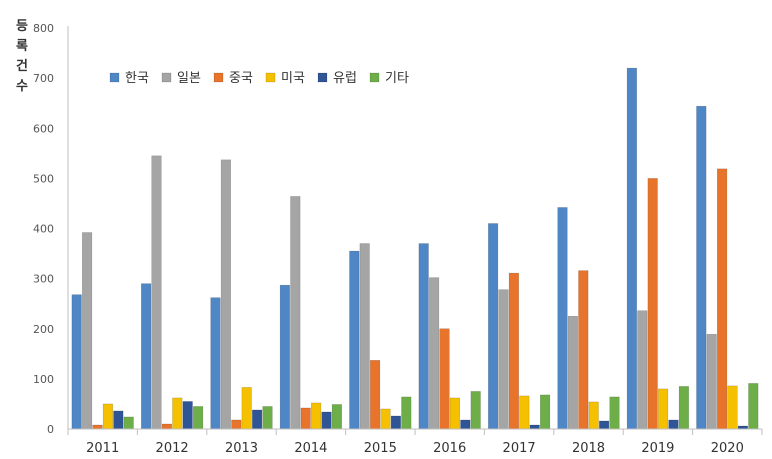  What do you see at coordinates (137, 78) in the screenshot?
I see `legend-label: 한국` at bounding box center [137, 78].